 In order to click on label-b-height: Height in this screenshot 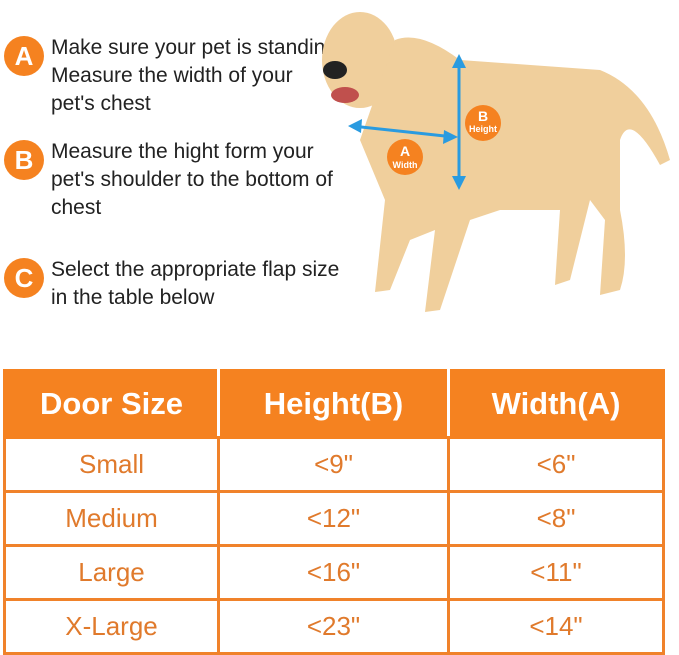, I will do `click(483, 129)`.